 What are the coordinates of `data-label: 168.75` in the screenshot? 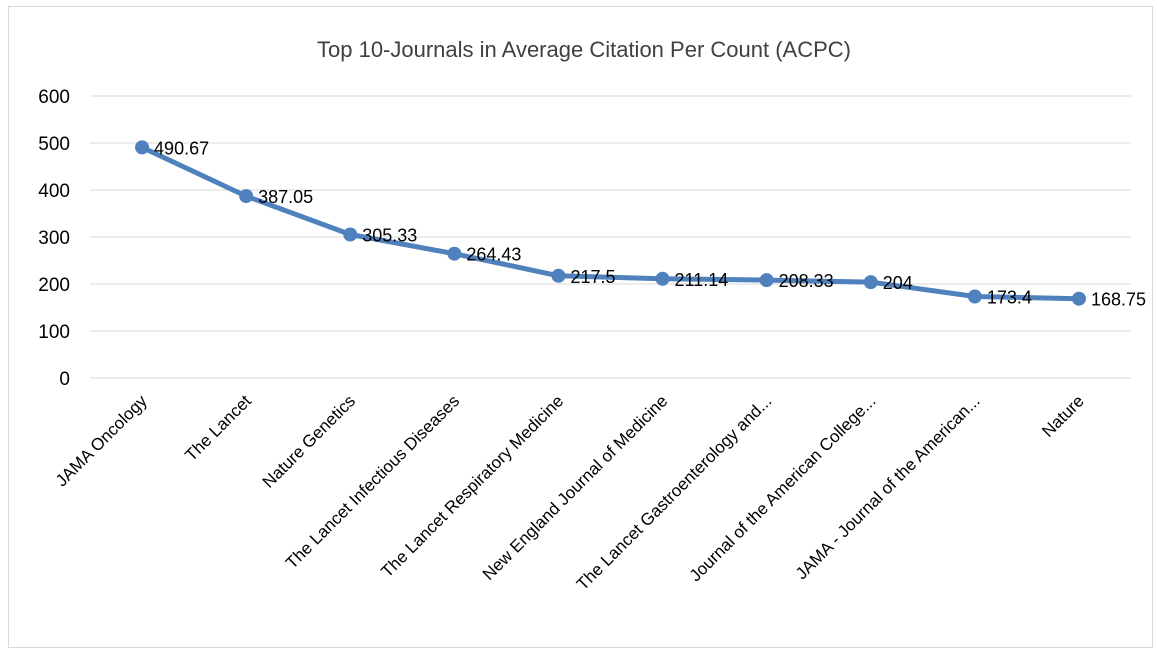 It's located at (1118, 300).